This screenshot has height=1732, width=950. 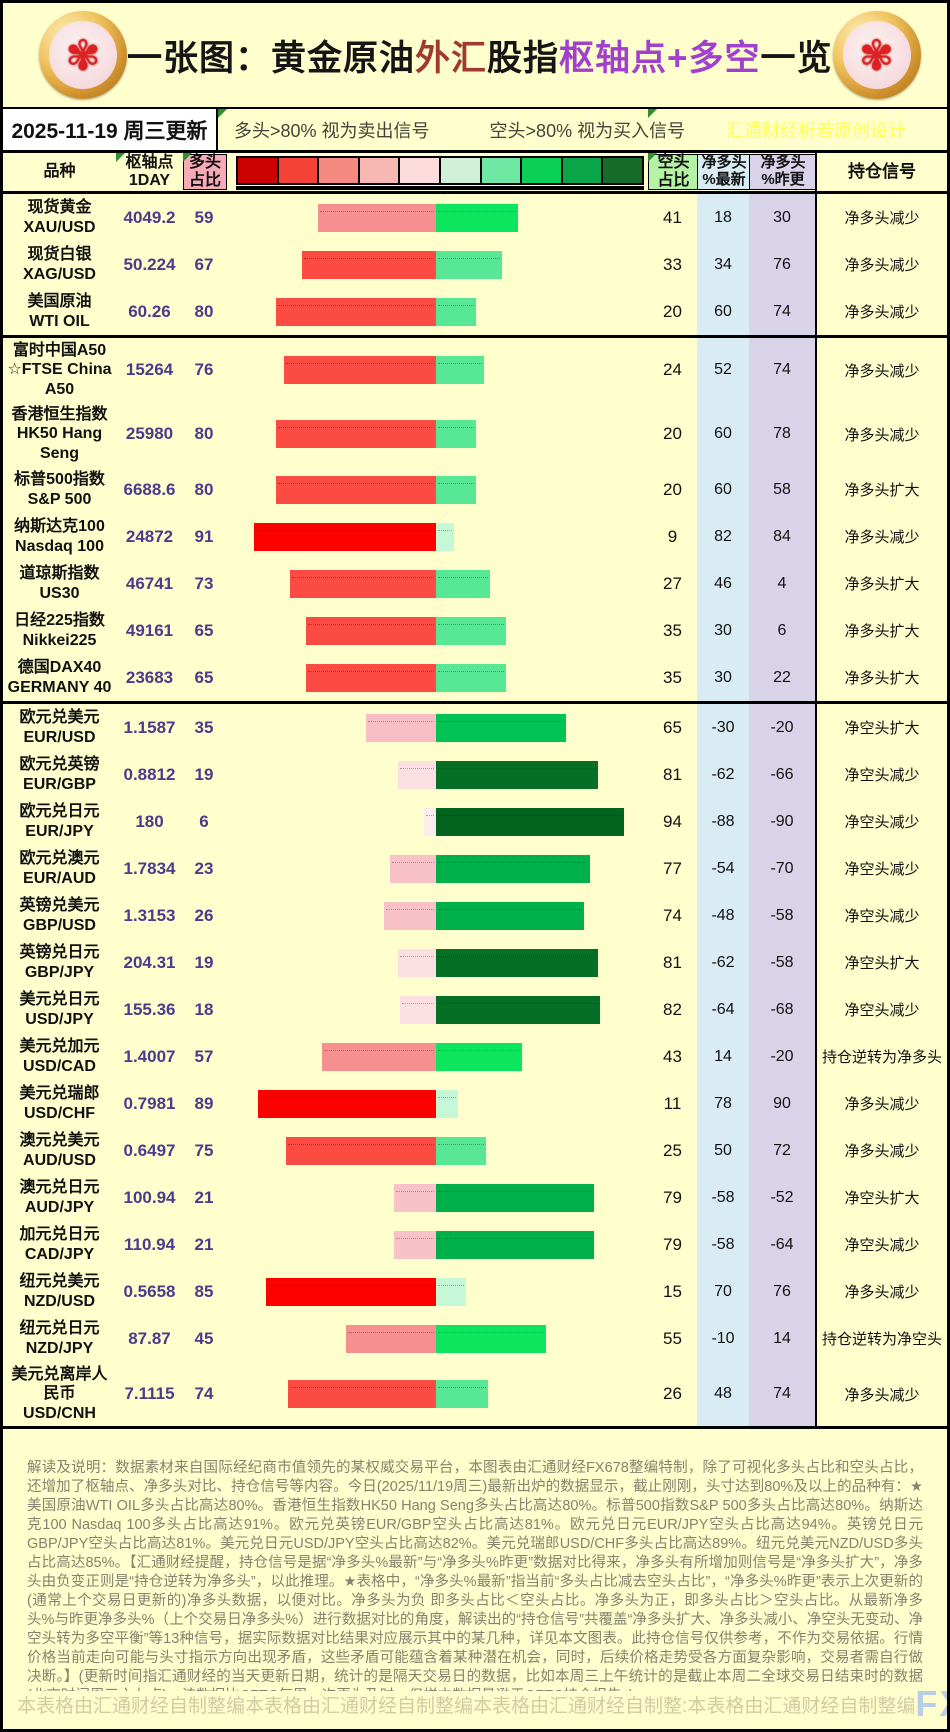 I want to click on pivot-value: 0.7981, so click(x=149, y=1103).